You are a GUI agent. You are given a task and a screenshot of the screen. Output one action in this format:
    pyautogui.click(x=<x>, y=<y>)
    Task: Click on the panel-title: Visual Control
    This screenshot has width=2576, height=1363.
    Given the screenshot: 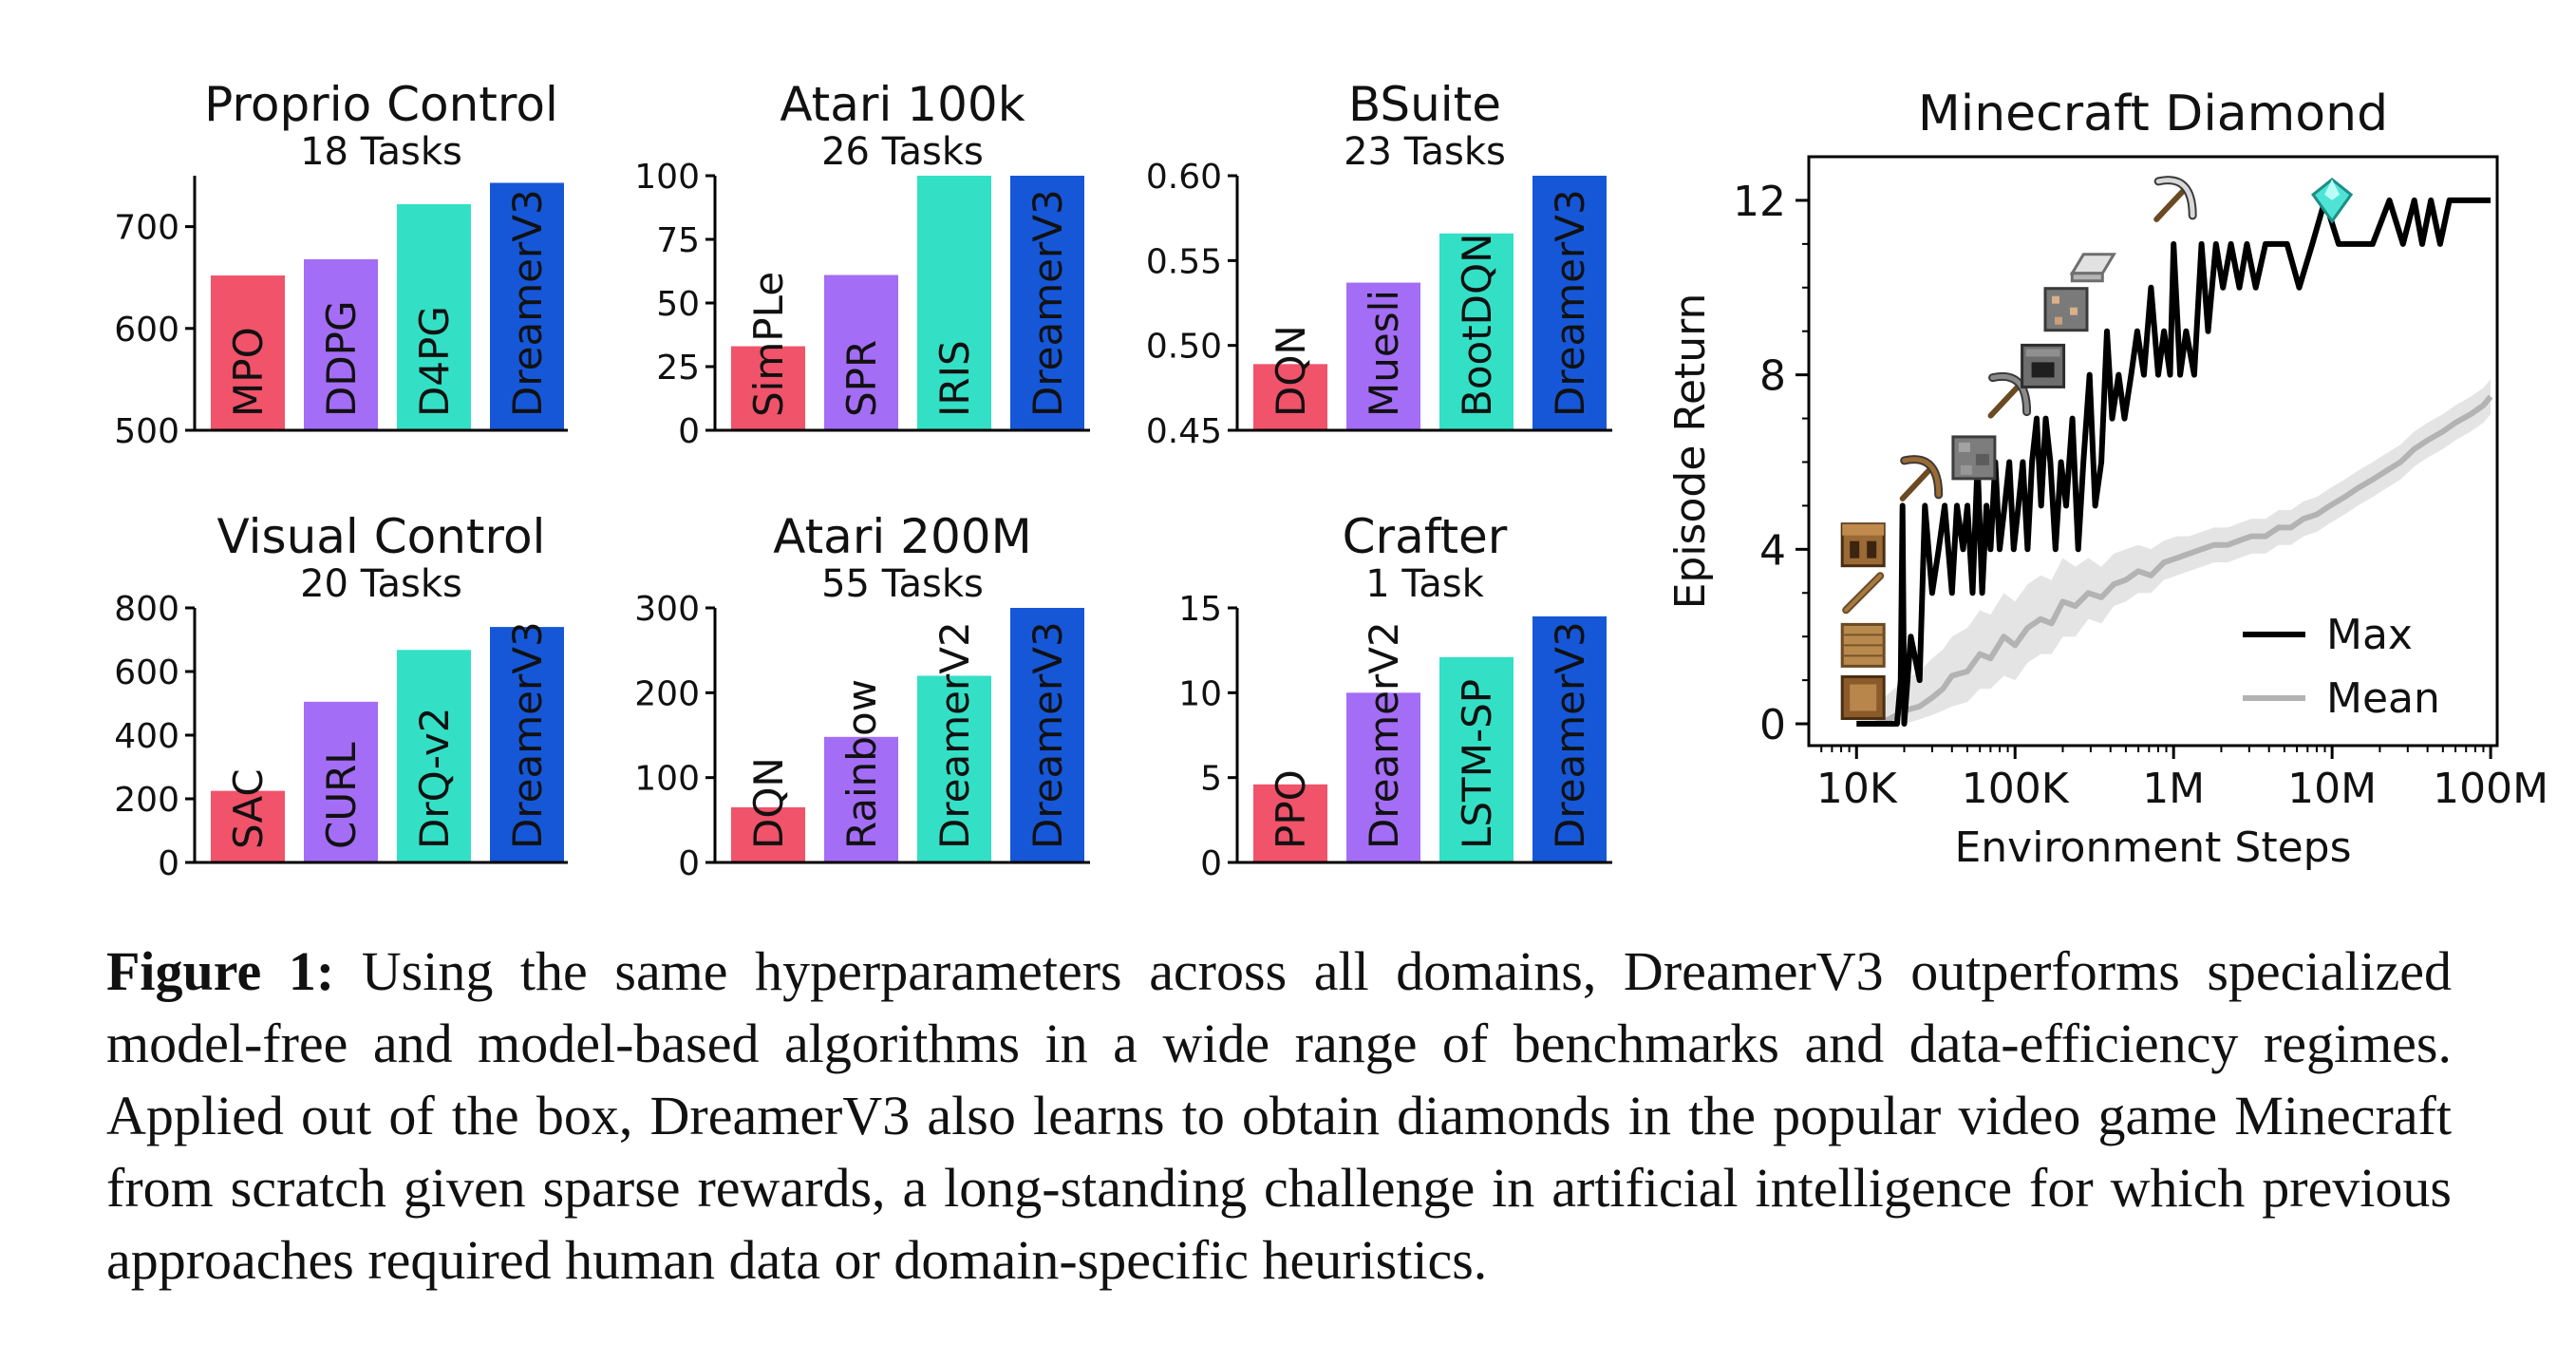 What is the action you would take?
    pyautogui.click(x=381, y=536)
    